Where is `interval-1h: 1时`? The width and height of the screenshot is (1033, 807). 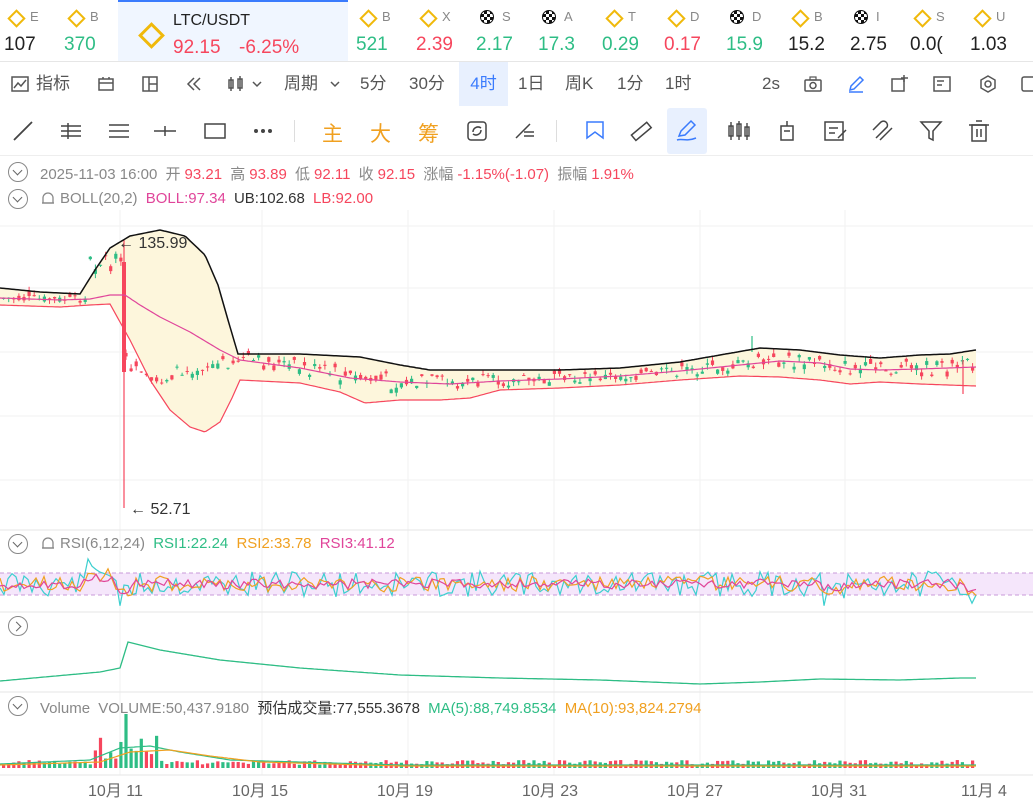 interval-1h: 1时 is located at coordinates (678, 83).